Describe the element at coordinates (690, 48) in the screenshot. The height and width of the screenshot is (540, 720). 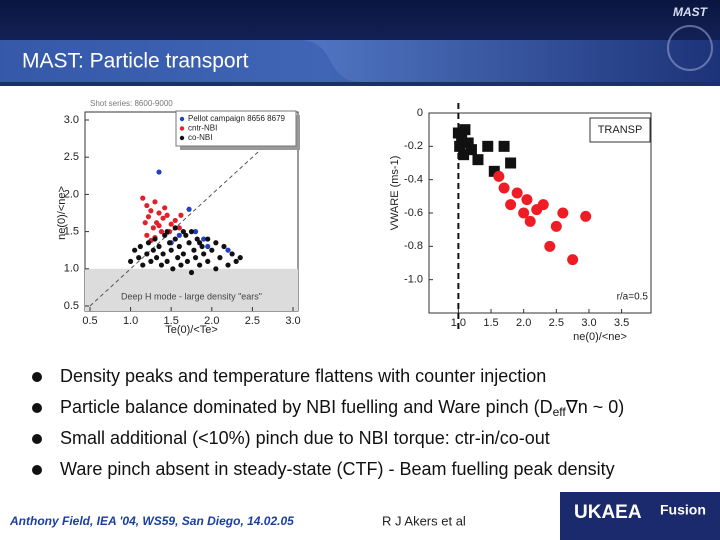
I see `logo-ring` at that location.